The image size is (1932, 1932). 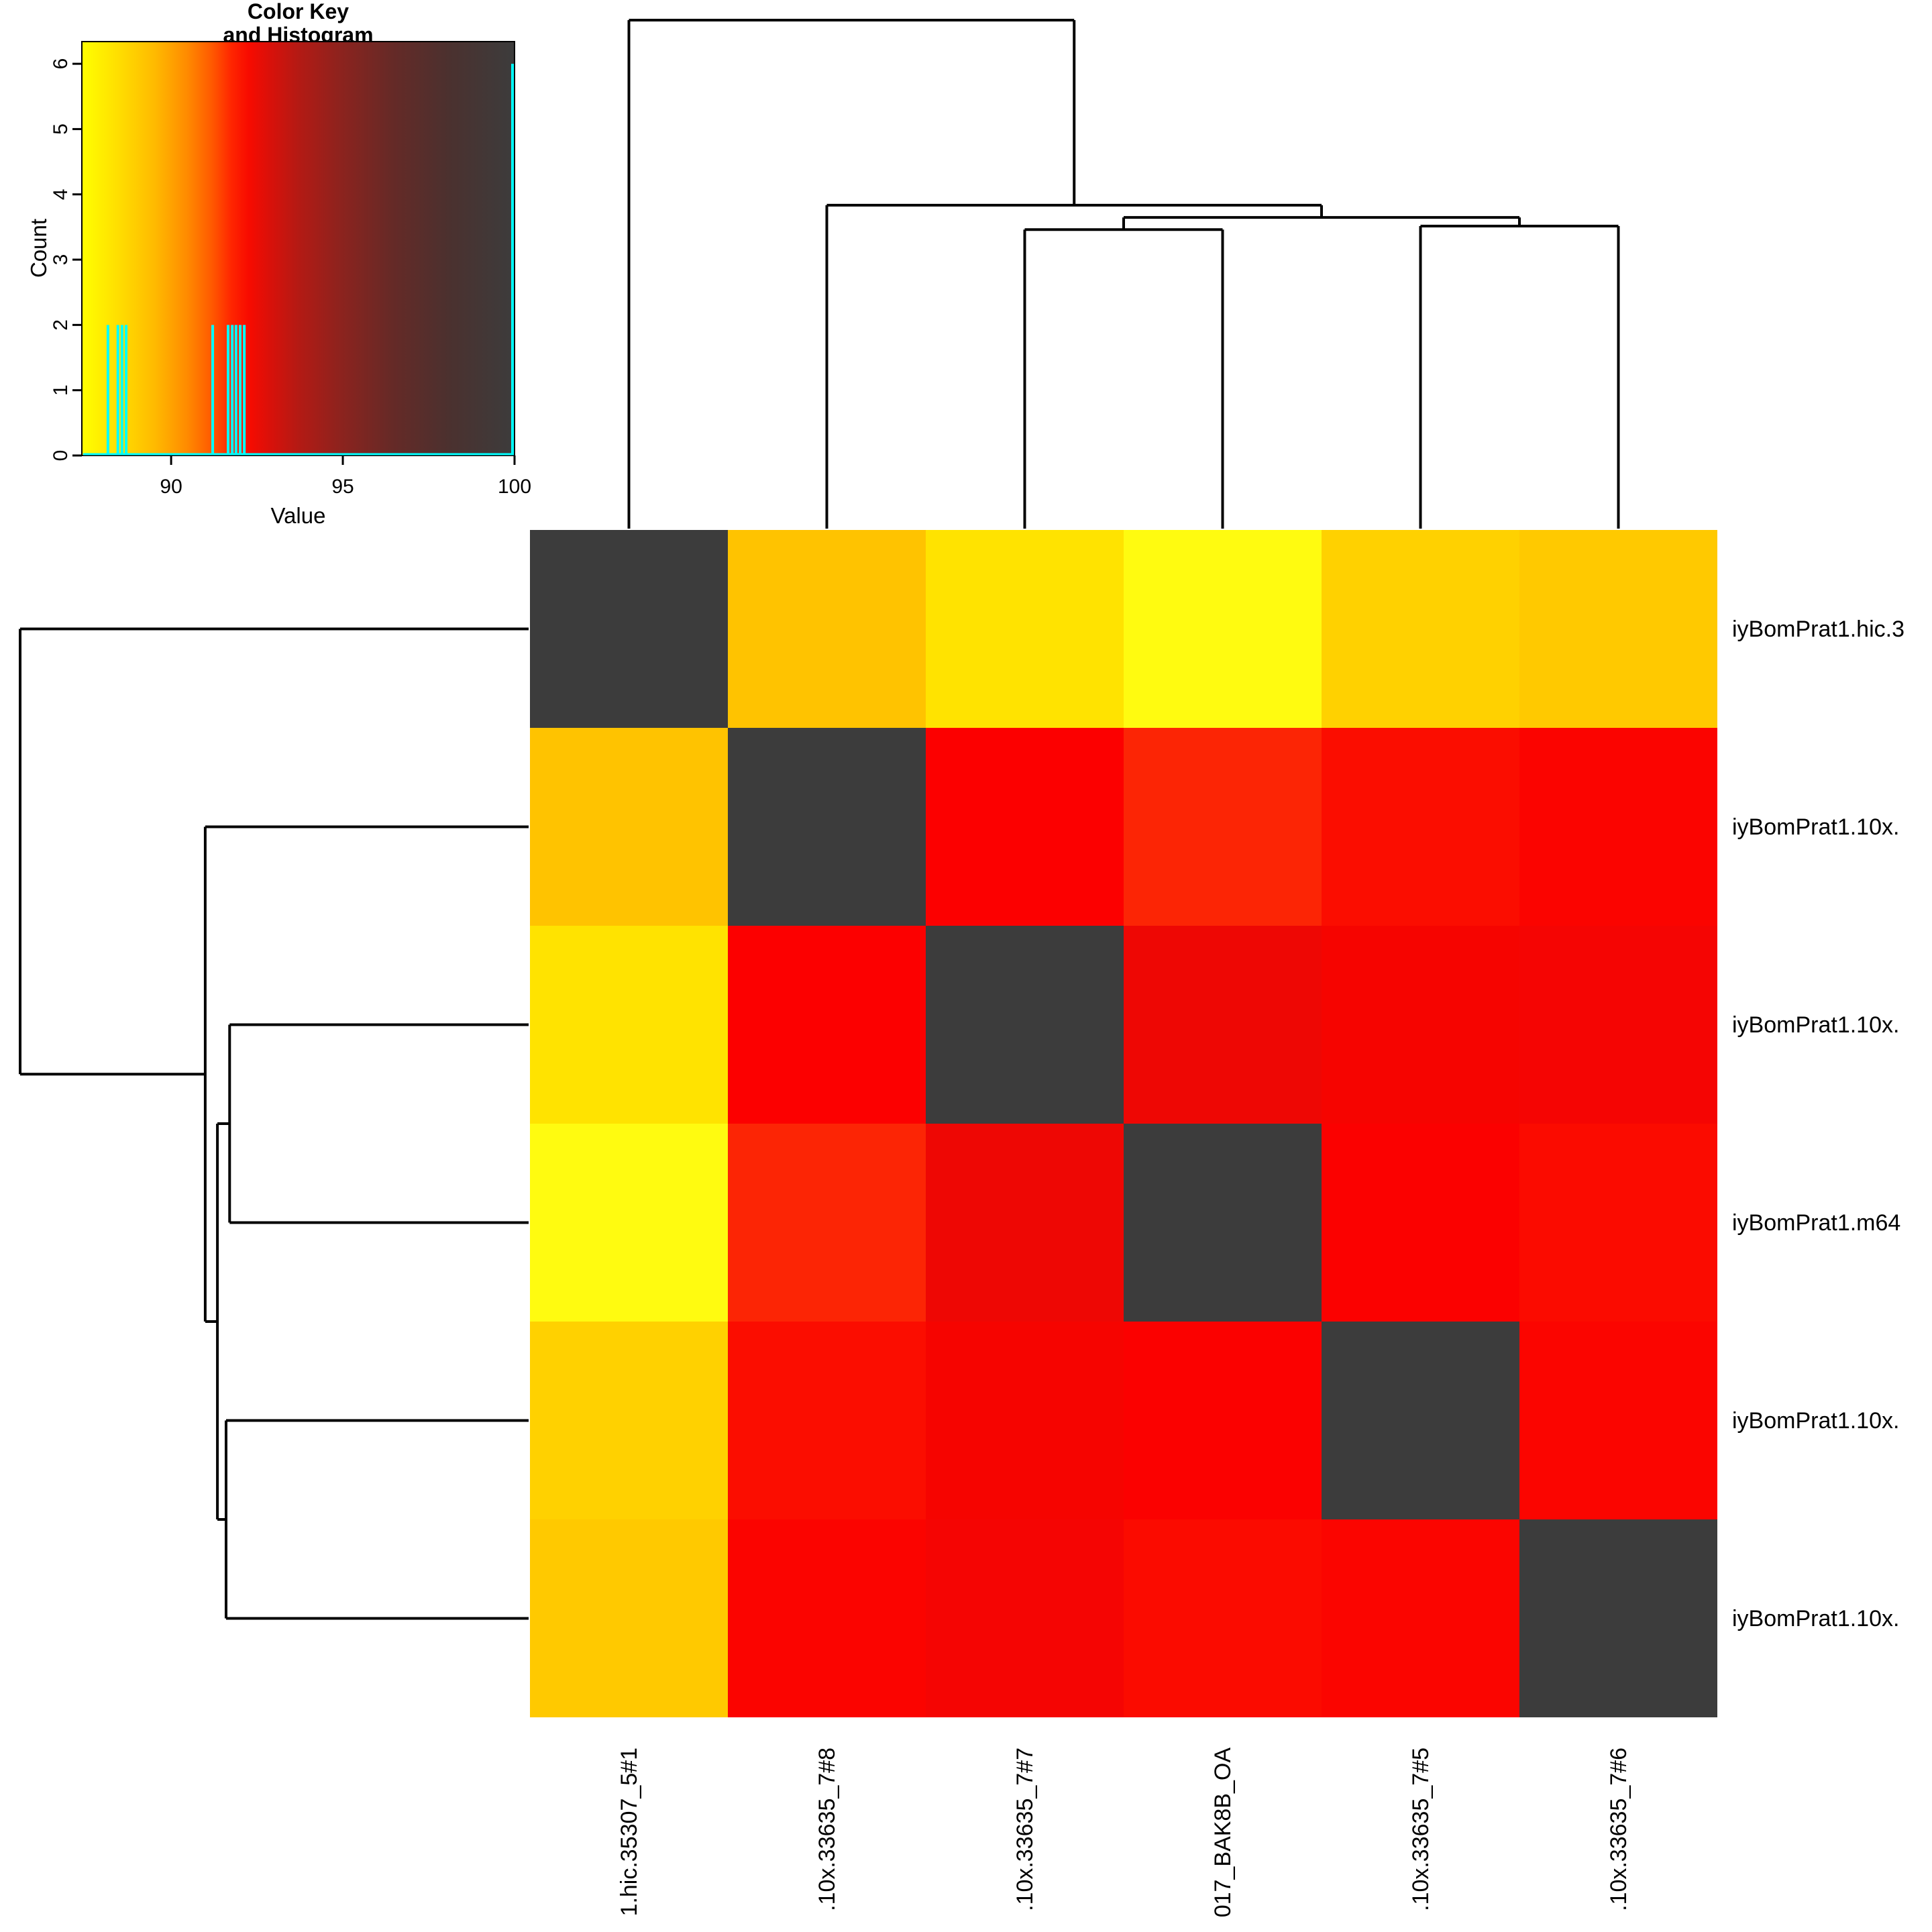 What do you see at coordinates (629, 1832) in the screenshot?
I see `col-label: 1.hic.35307_5#1` at bounding box center [629, 1832].